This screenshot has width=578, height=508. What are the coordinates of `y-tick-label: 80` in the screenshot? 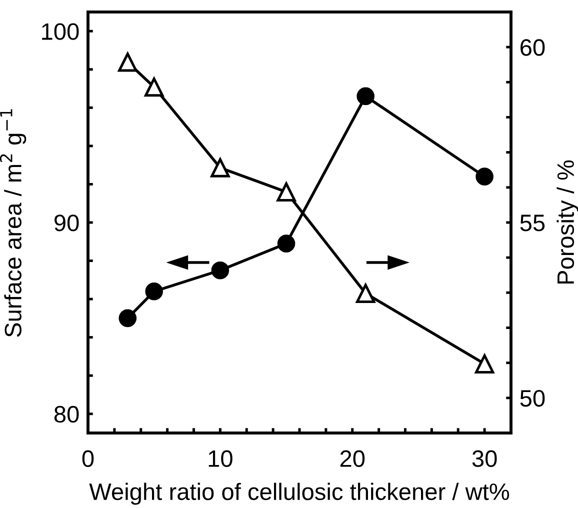 It's located at (66, 414).